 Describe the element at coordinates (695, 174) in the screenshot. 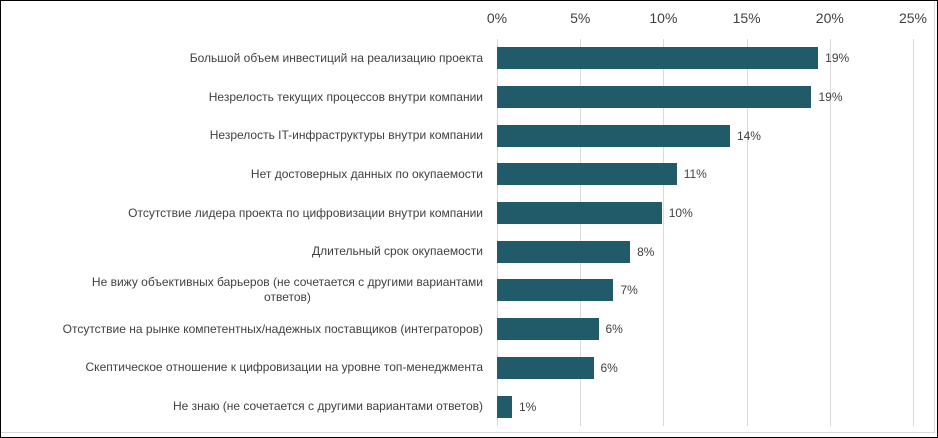

I see `bar-value-label: 11%` at that location.